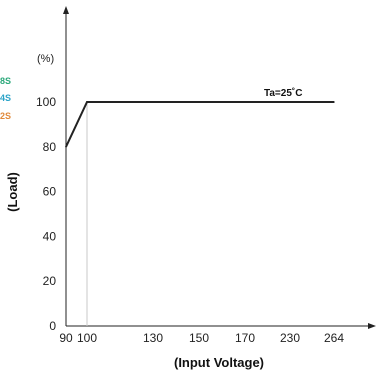  Describe the element at coordinates (219, 362) in the screenshot. I see `x-axis-title: (Input Voltage)` at that location.